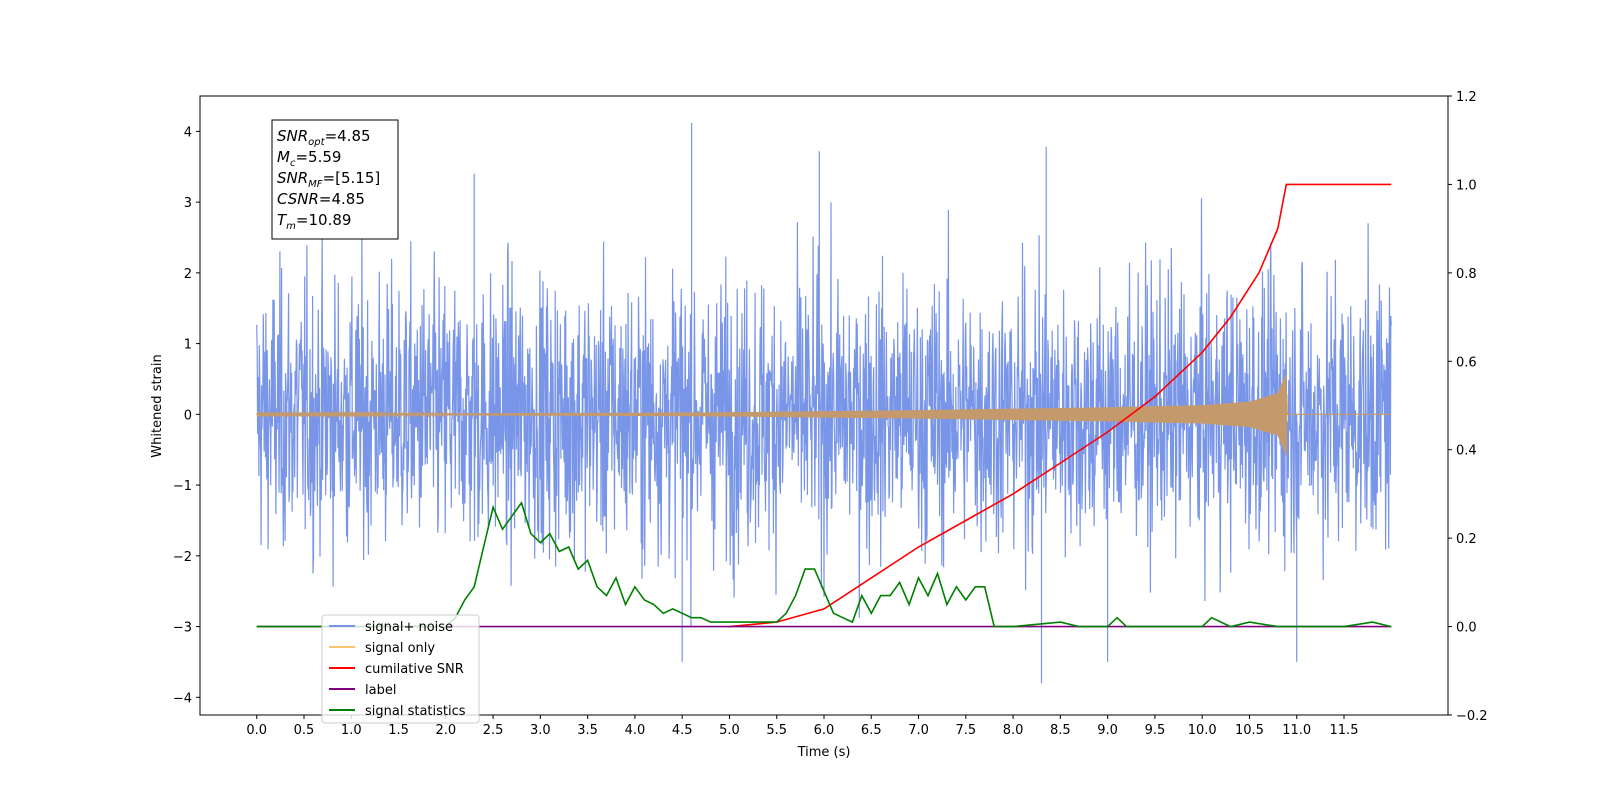 The width and height of the screenshot is (1600, 800). I want to click on legend-frame, so click(400, 669).